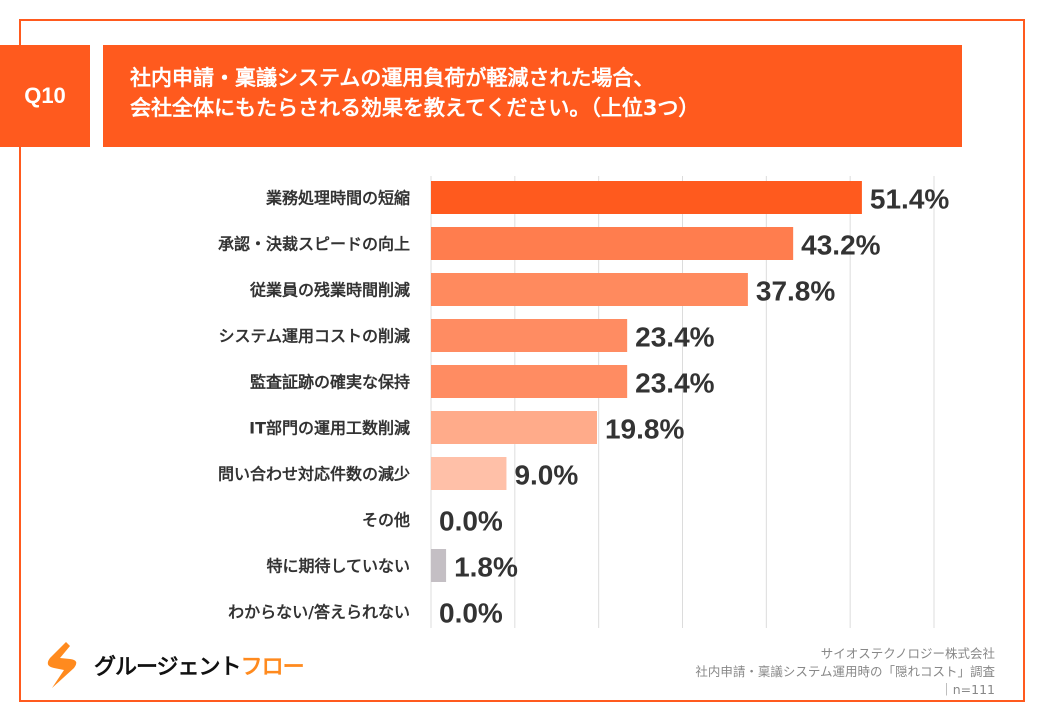 This screenshot has width=1040, height=720. Describe the element at coordinates (314, 336) in the screenshot. I see `category-label: システム運用コストの削減` at that location.